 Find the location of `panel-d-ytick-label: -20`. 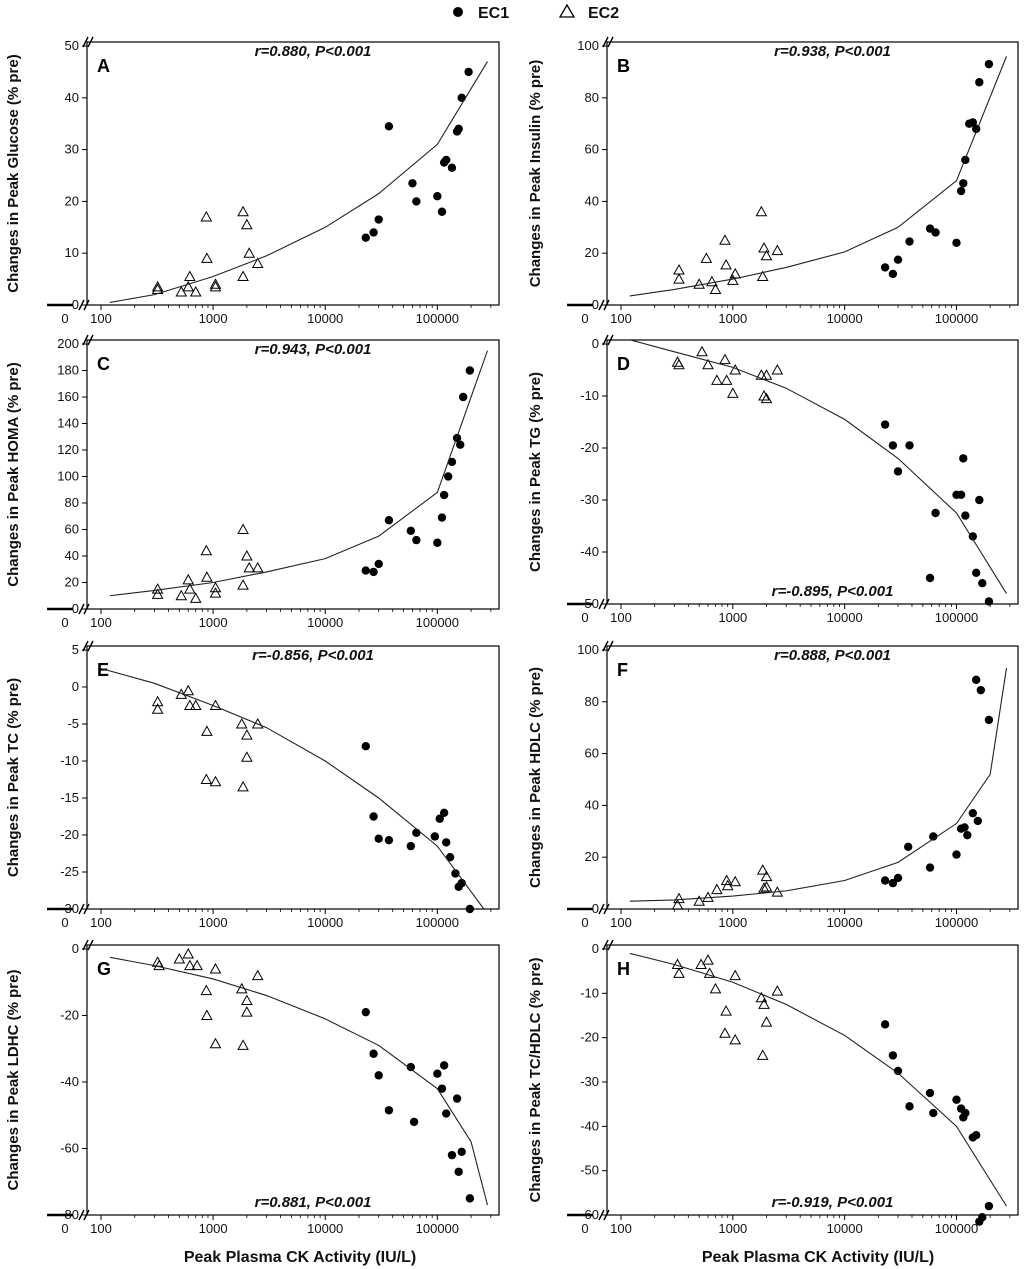

panel-d-ytick-label: -20 is located at coordinates (589, 447).